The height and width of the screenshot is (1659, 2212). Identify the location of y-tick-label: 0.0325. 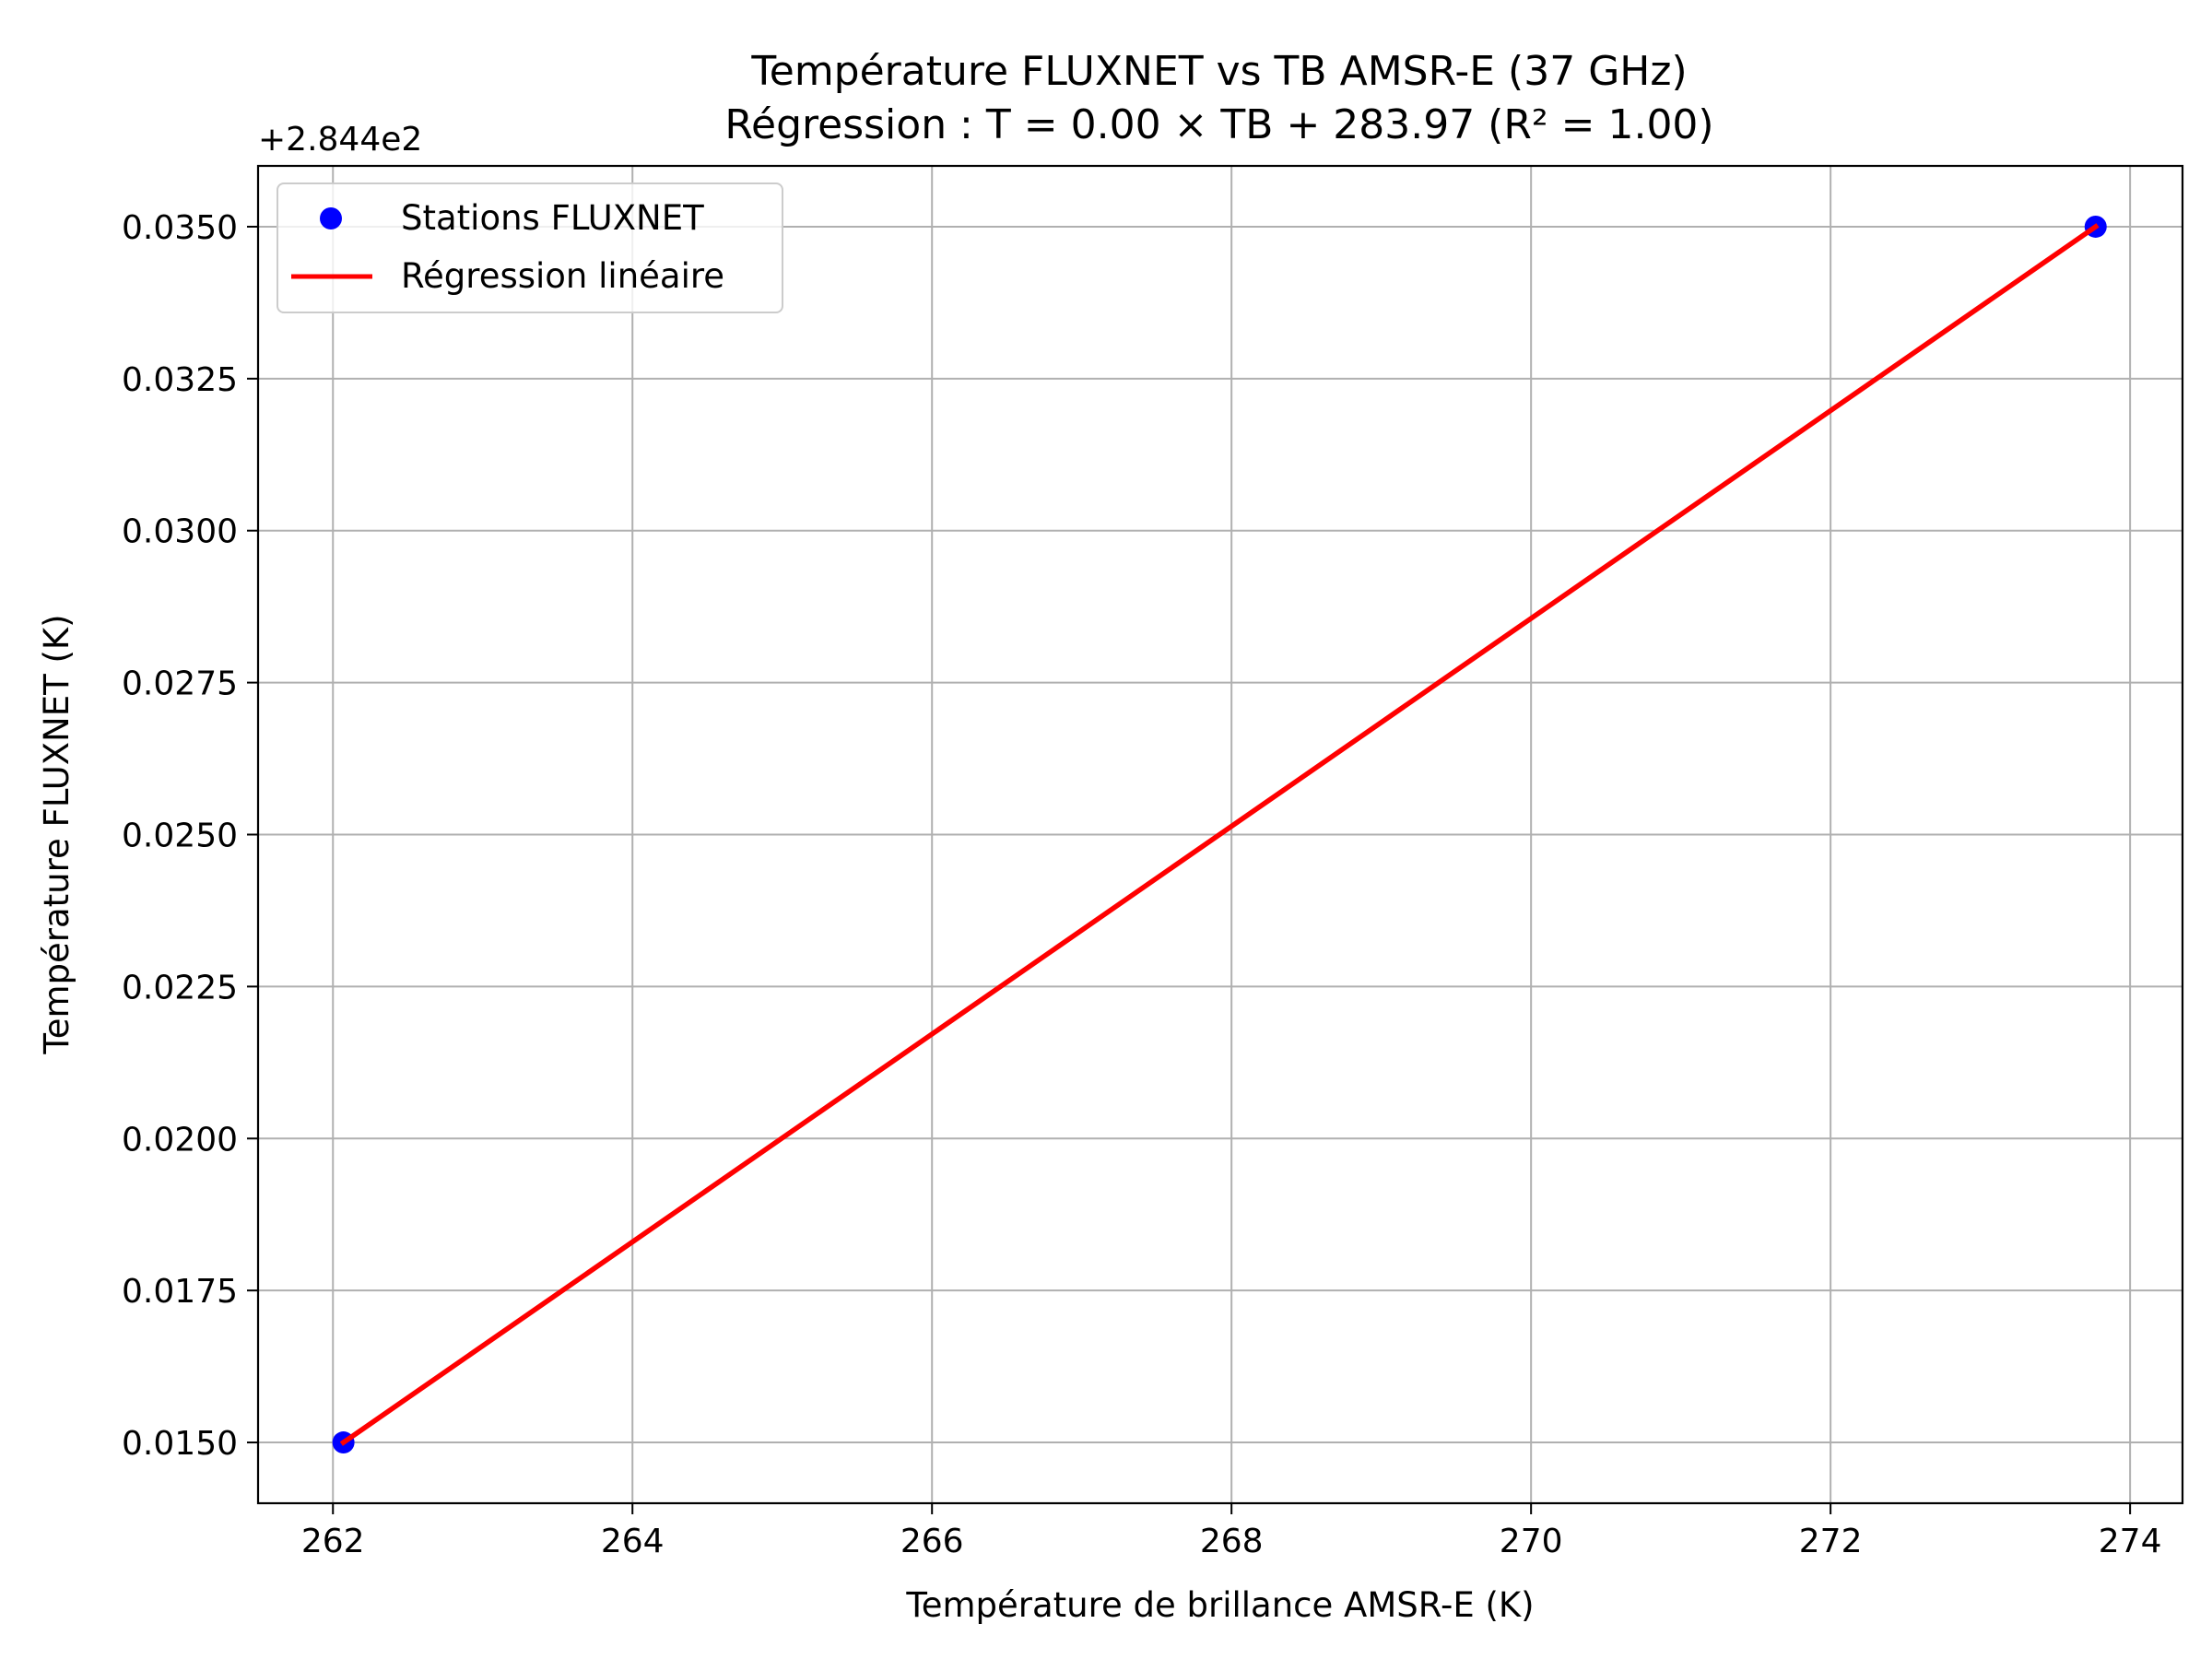
(180, 380).